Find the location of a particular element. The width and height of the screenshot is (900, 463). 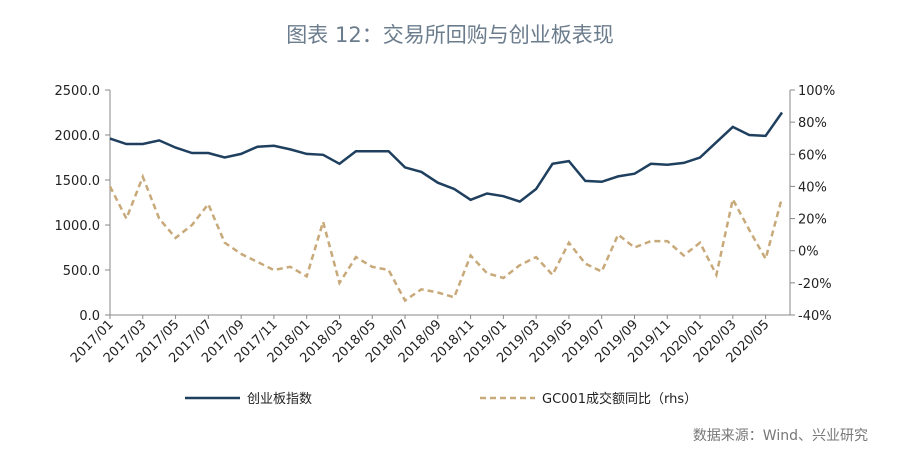

source: 数据来源：Wind、兴业研究 is located at coordinates (780, 436).